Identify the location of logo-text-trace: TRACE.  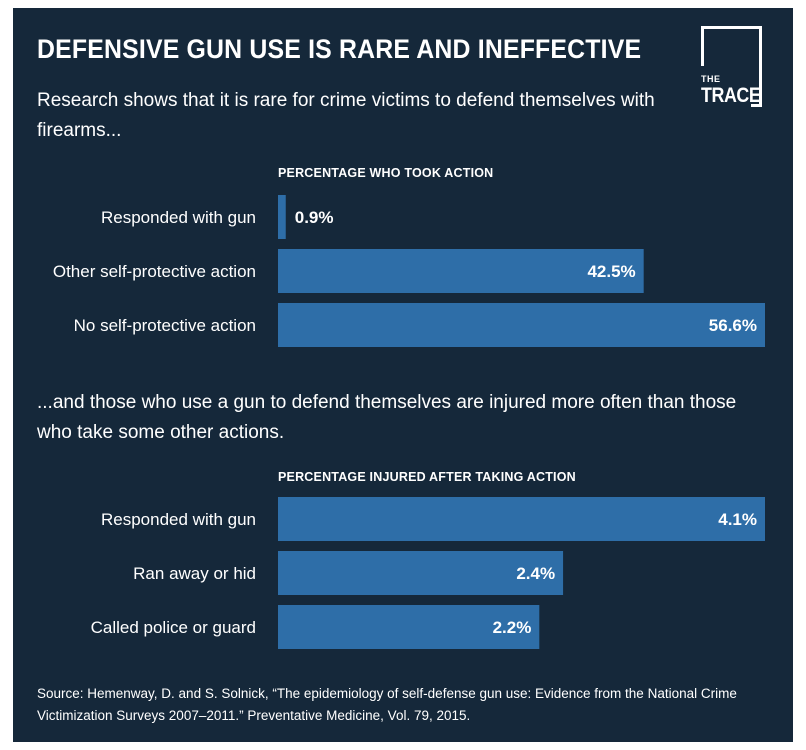
(731, 95).